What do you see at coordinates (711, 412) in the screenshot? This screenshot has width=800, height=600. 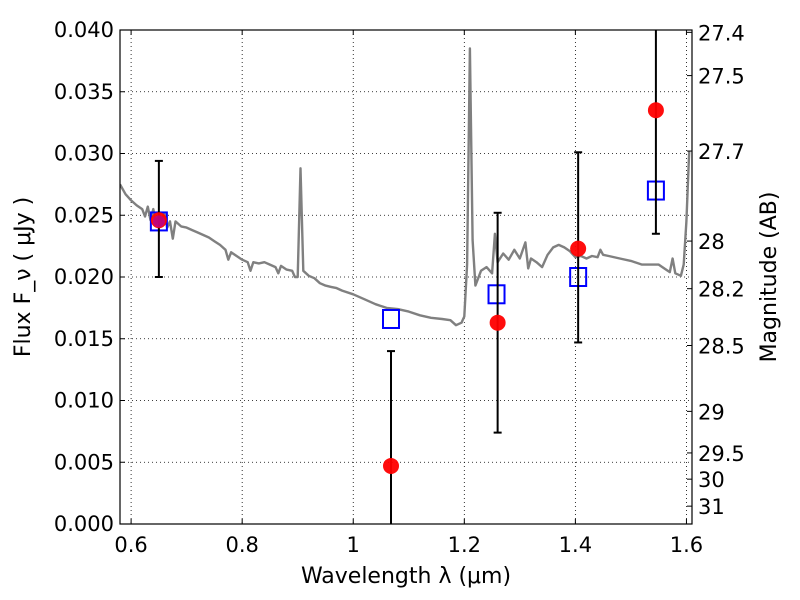 I see `y2-tick-label: 29` at bounding box center [711, 412].